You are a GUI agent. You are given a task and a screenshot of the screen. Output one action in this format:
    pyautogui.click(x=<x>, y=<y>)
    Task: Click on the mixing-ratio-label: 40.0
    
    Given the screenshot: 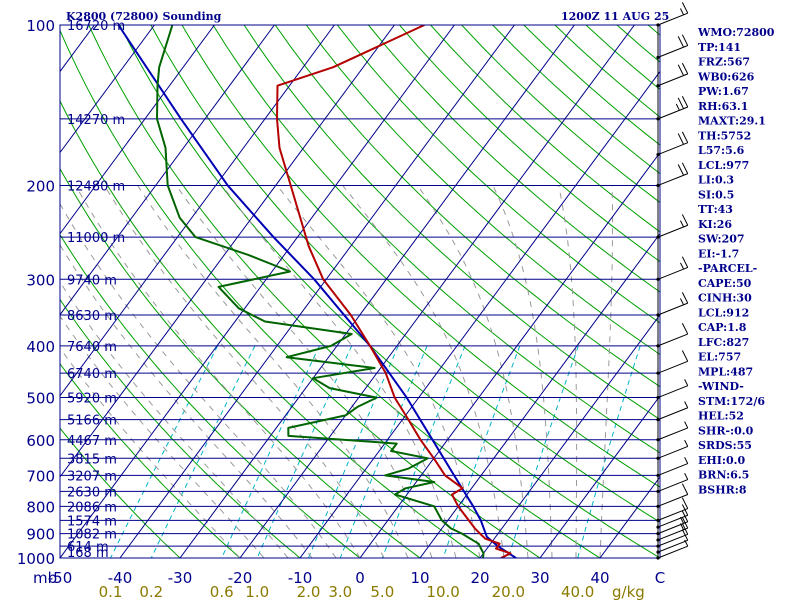 What is the action you would take?
    pyautogui.click(x=577, y=591)
    